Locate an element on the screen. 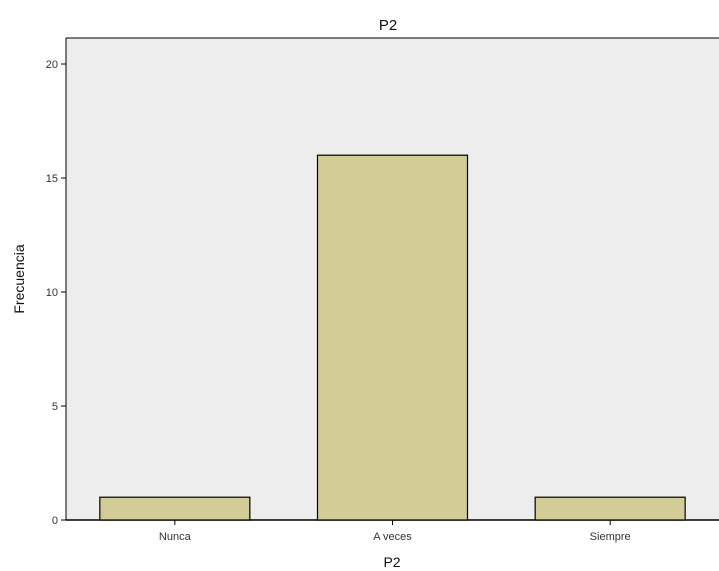  y-tick-label: 10 is located at coordinates (52, 293).